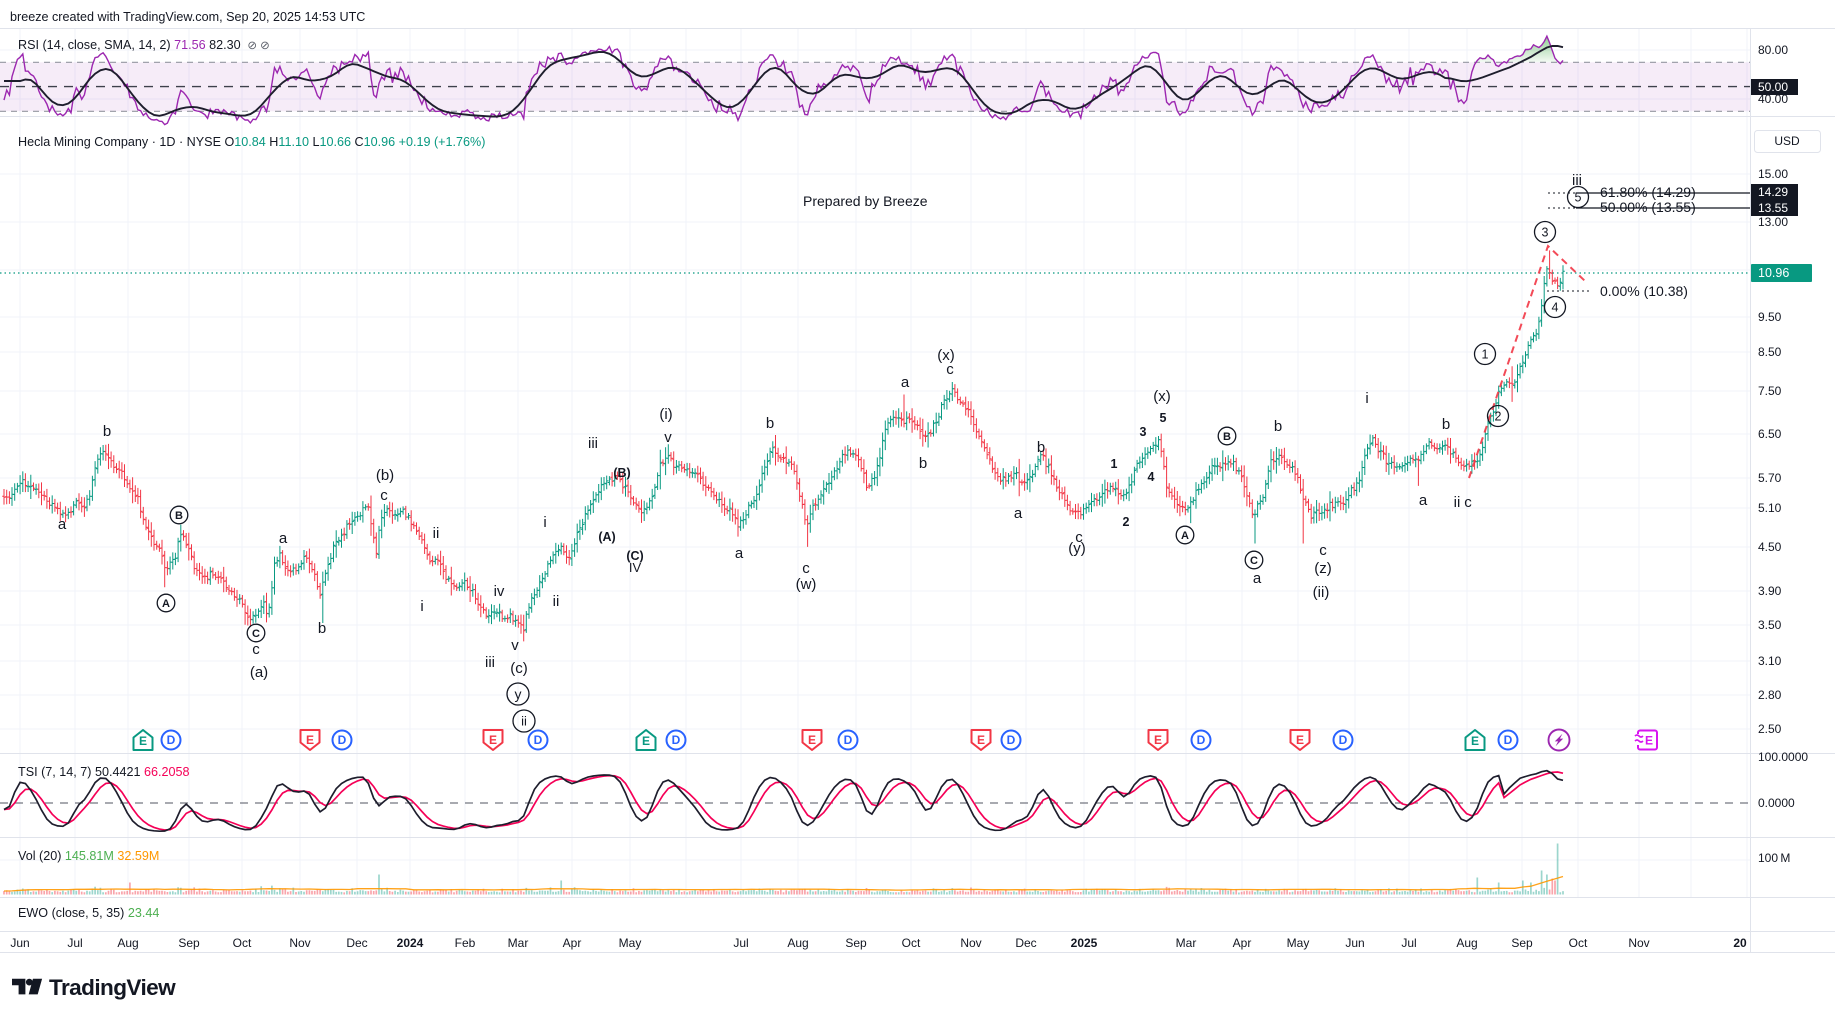 The width and height of the screenshot is (1835, 1017). Describe the element at coordinates (1151, 477) in the screenshot. I see `svg-text: 4` at that location.